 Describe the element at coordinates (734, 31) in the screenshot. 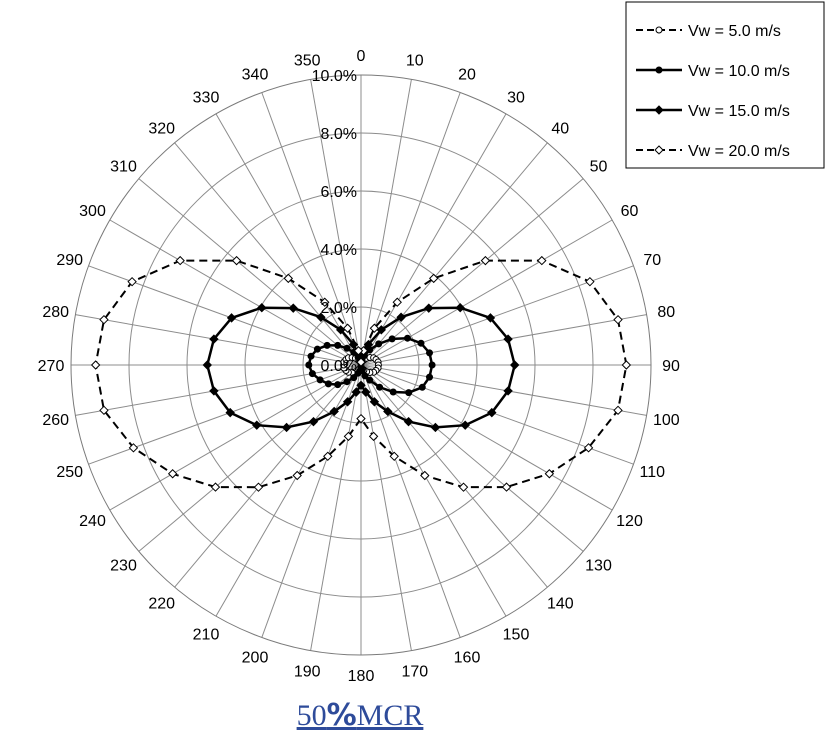

I see `legend-label: Vw = 5.0 m/s` at that location.